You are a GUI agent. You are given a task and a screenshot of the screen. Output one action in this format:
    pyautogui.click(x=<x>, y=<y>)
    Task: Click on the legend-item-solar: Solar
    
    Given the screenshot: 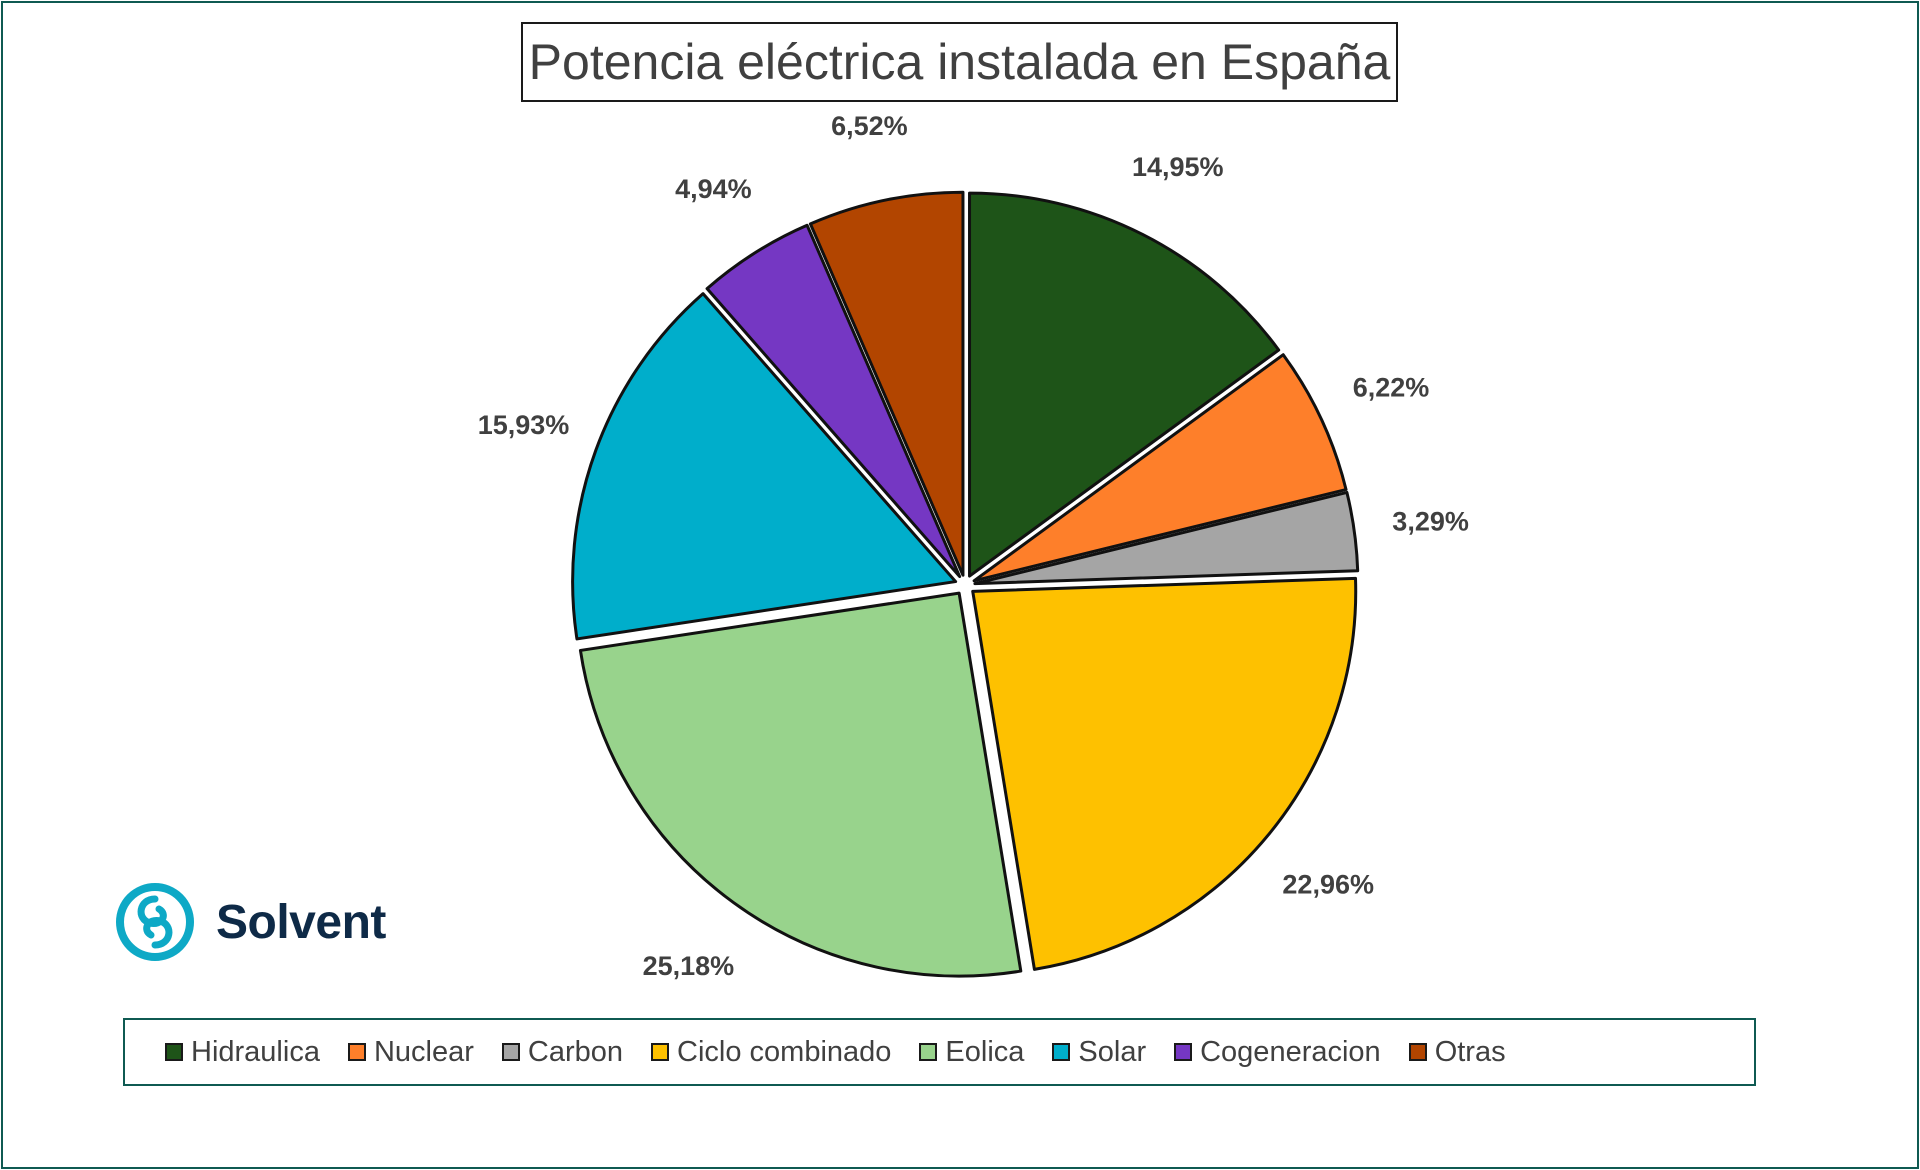 What is the action you would take?
    pyautogui.click(x=1099, y=1052)
    